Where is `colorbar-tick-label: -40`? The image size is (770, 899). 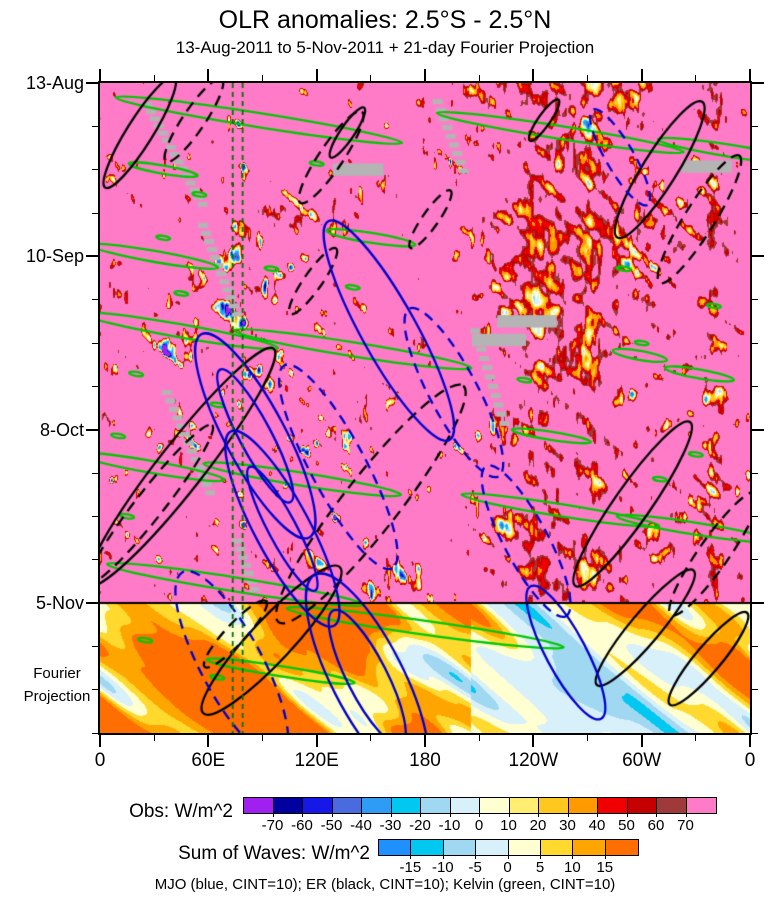 colorbar-tick-label: -40 is located at coordinates (361, 825).